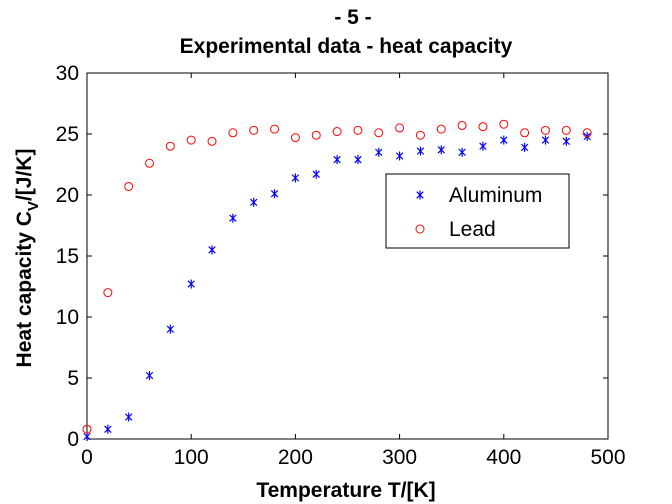  What do you see at coordinates (345, 490) in the screenshot?
I see `x-axis-label: Temperature T/[K]` at bounding box center [345, 490].